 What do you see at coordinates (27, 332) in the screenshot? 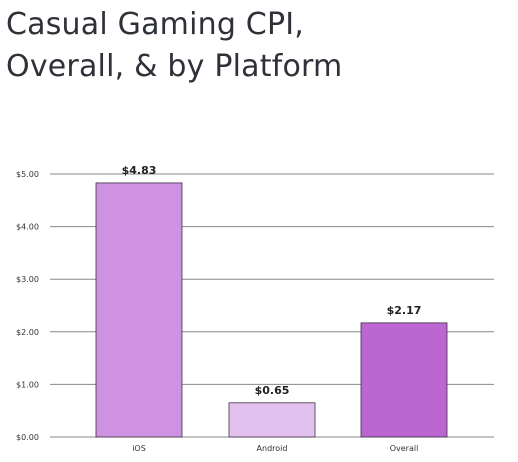
I see `y-tick-label: $2.00` at bounding box center [27, 332].